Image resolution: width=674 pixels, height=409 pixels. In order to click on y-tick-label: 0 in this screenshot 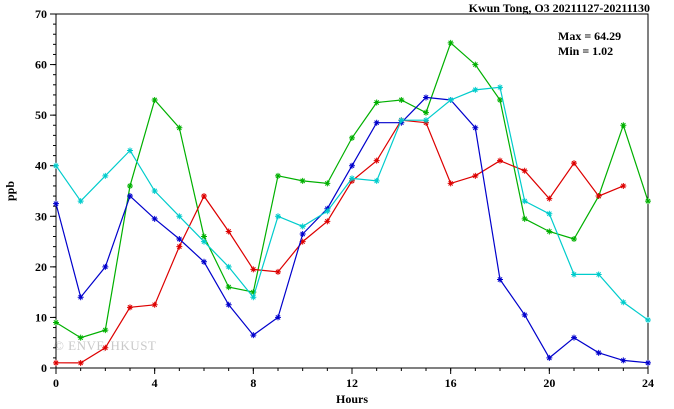, I will do `click(44, 368)`.